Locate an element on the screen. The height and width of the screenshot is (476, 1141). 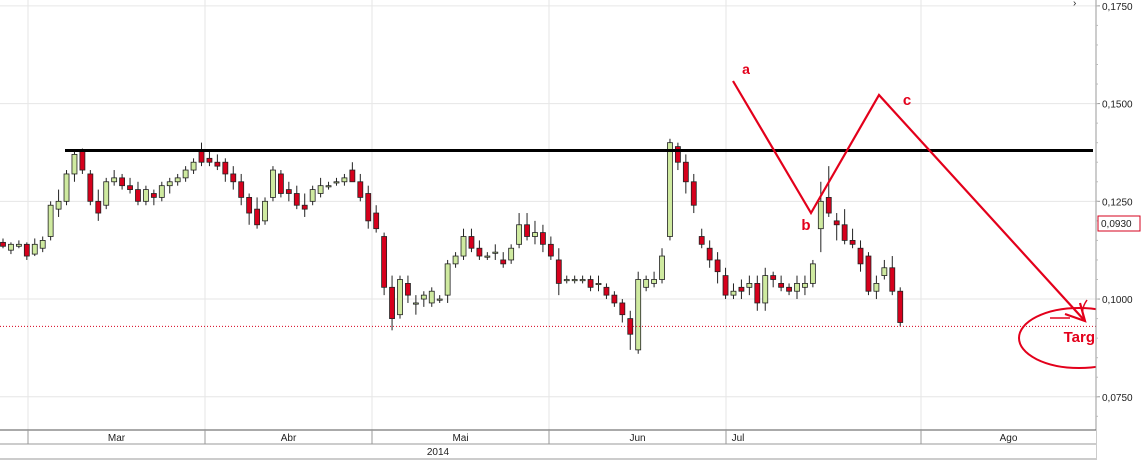
y-tick-label: 0,0750 is located at coordinates (1117, 398).